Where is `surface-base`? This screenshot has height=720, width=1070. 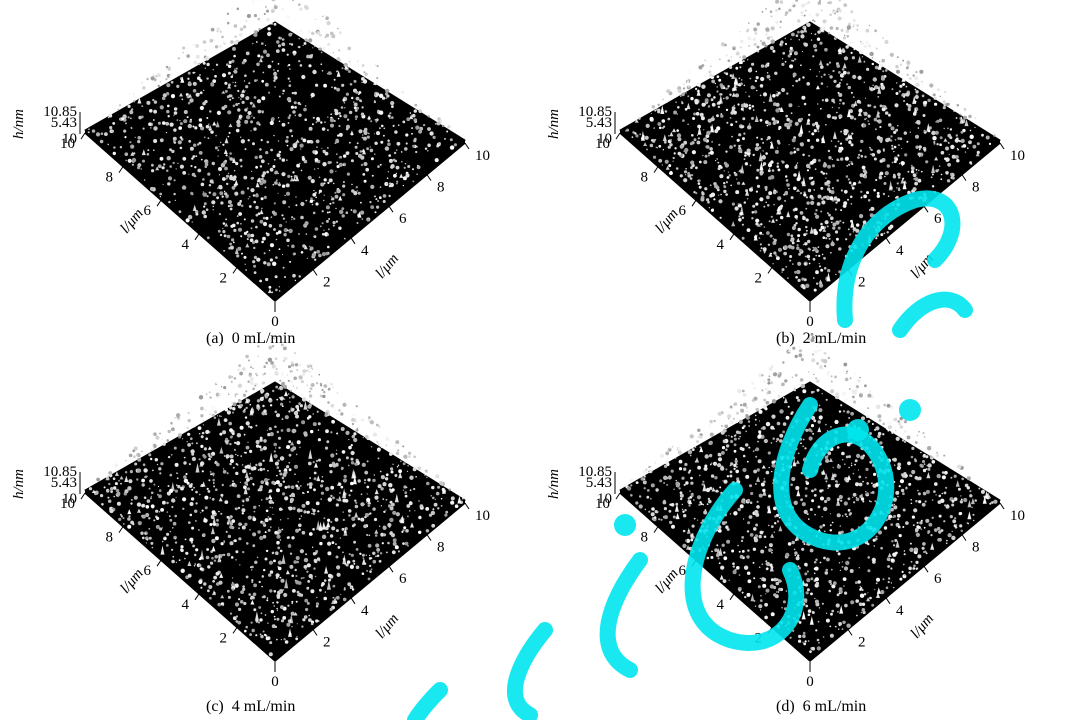 surface-base is located at coordinates (810, 520).